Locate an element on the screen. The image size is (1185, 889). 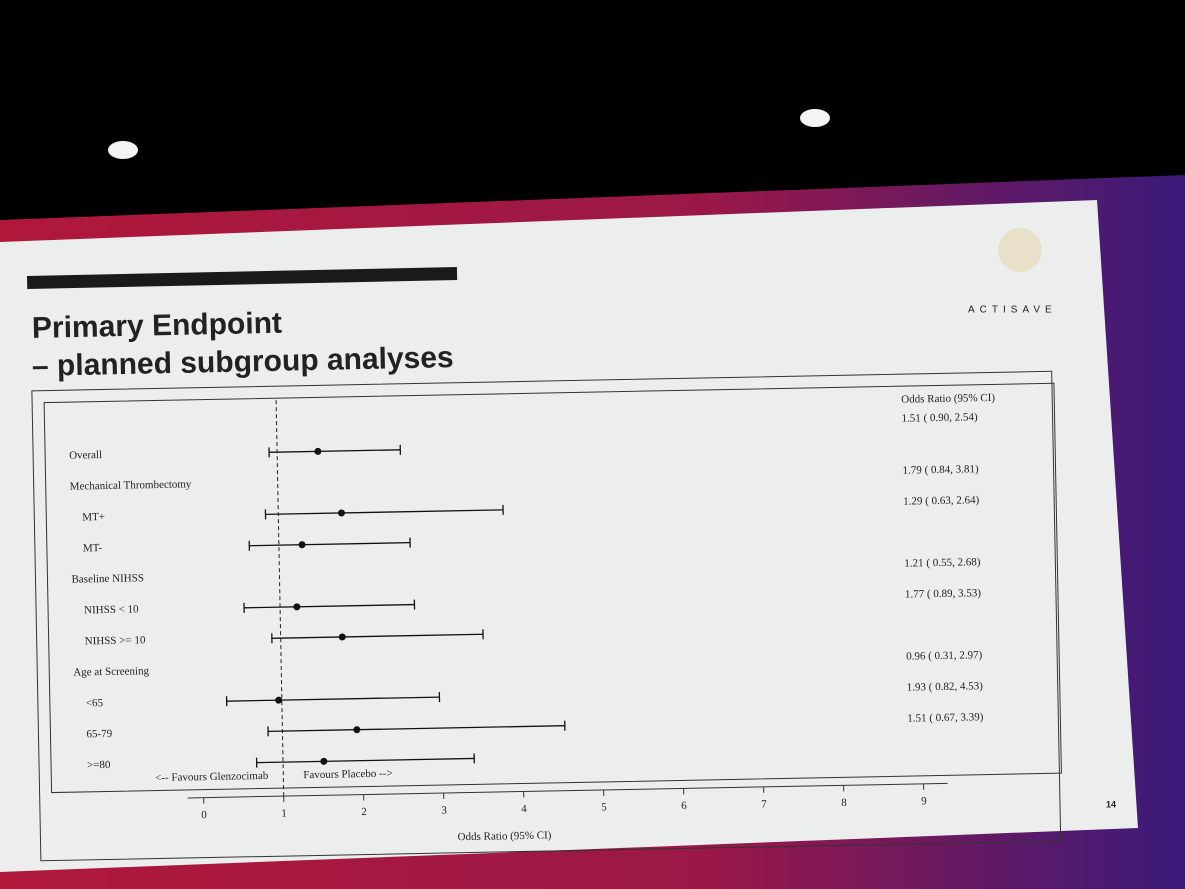
x-tick-label: 9 is located at coordinates (924, 801).